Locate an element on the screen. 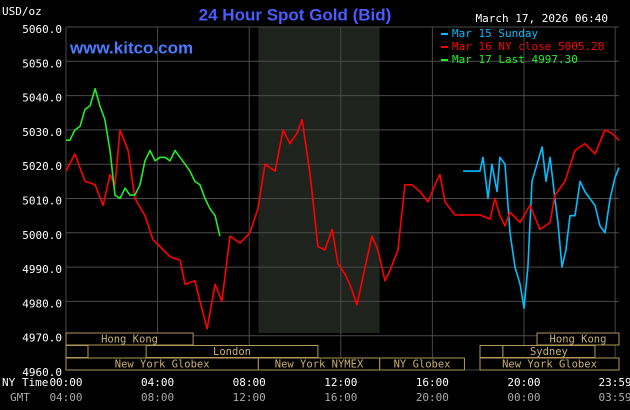 This screenshot has width=630, height=410. gmt-tick-label: 03:59 is located at coordinates (614, 397).